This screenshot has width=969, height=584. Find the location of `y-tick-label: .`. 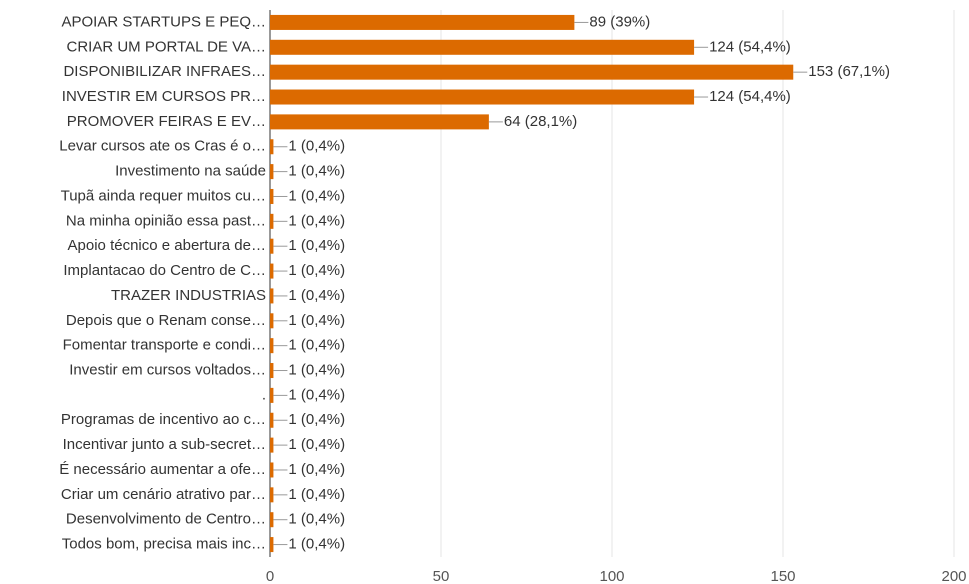

y-tick-label: . is located at coordinates (264, 394).